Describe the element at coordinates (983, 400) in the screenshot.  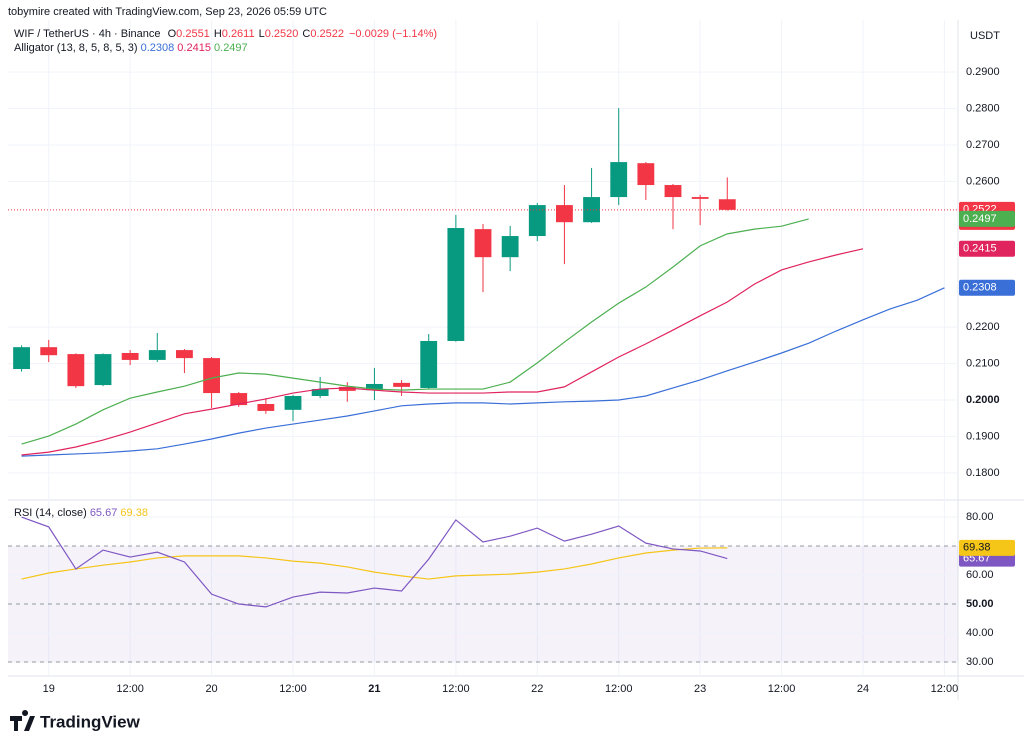
I see `y-tick-label: 0.2000` at that location.